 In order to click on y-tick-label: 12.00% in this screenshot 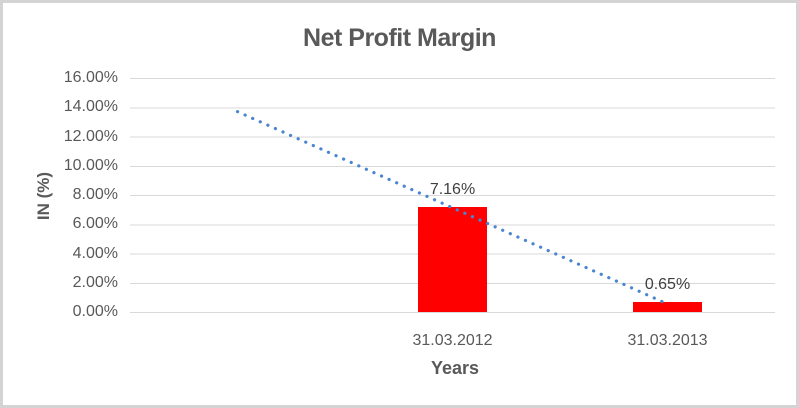, I will do `click(90, 136)`.